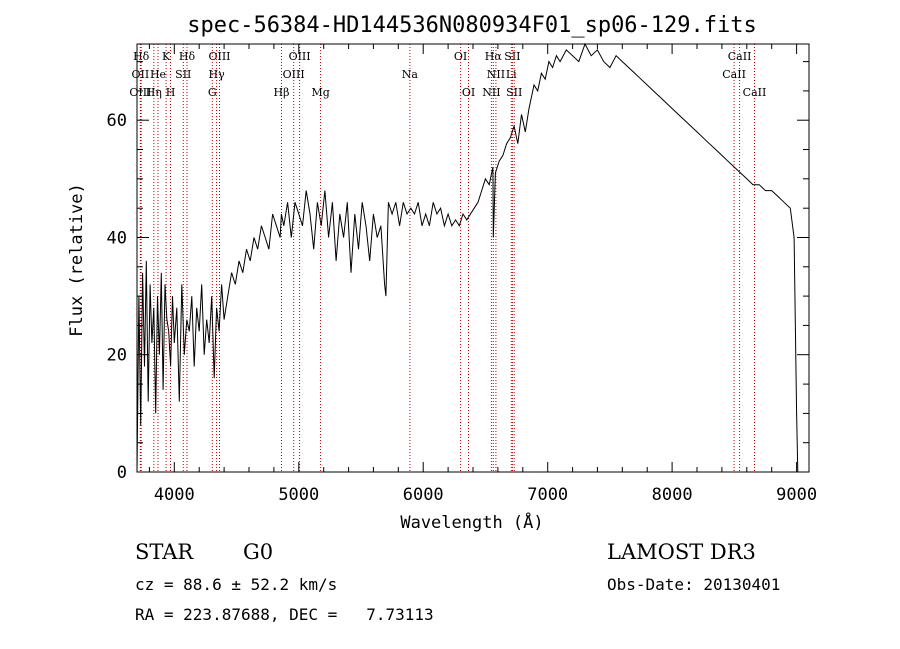  I want to click on spectral-line-label: Hη, so click(154, 92).